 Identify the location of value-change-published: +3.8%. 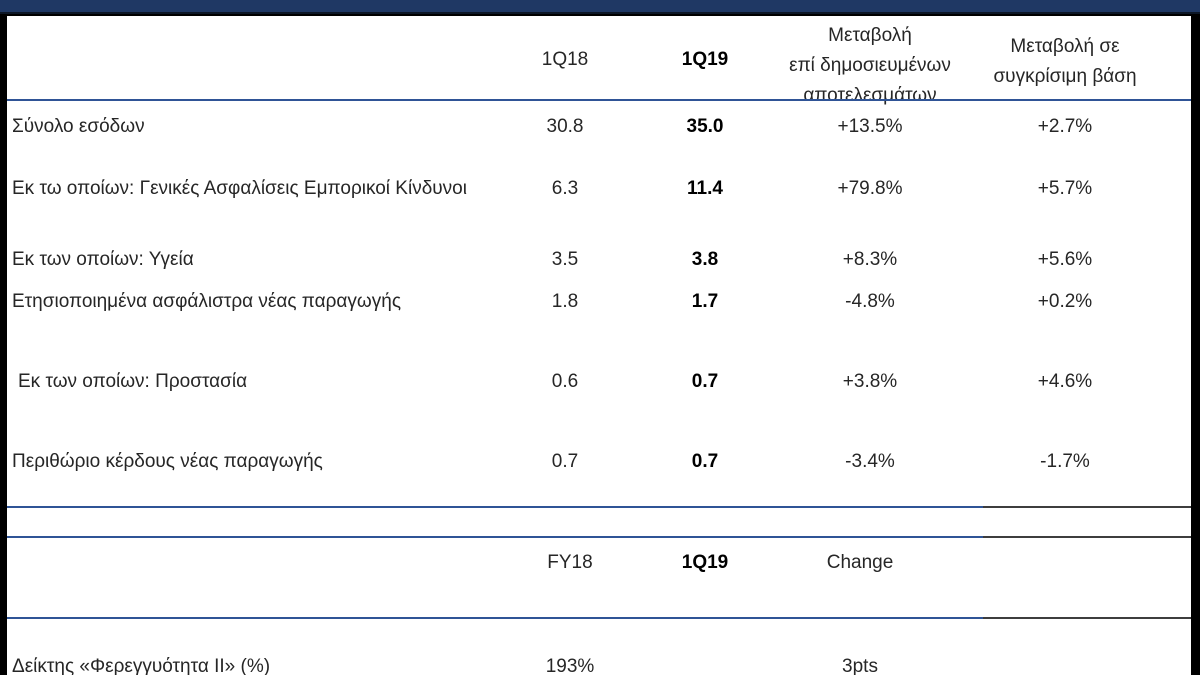
(870, 381).